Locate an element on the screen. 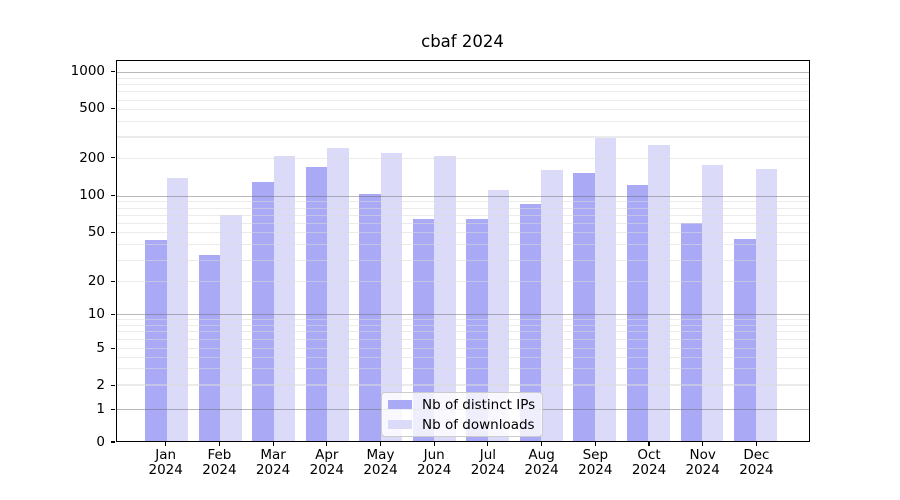 The image size is (900, 500). y-tick-label: 1 is located at coordinates (100, 409).